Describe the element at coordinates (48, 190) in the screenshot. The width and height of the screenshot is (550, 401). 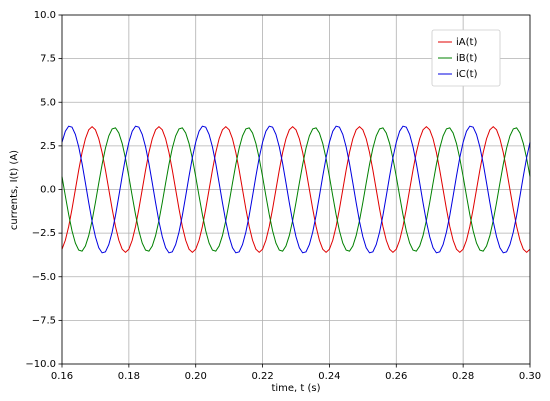
I see `y-tick-label: 0.0` at that location.